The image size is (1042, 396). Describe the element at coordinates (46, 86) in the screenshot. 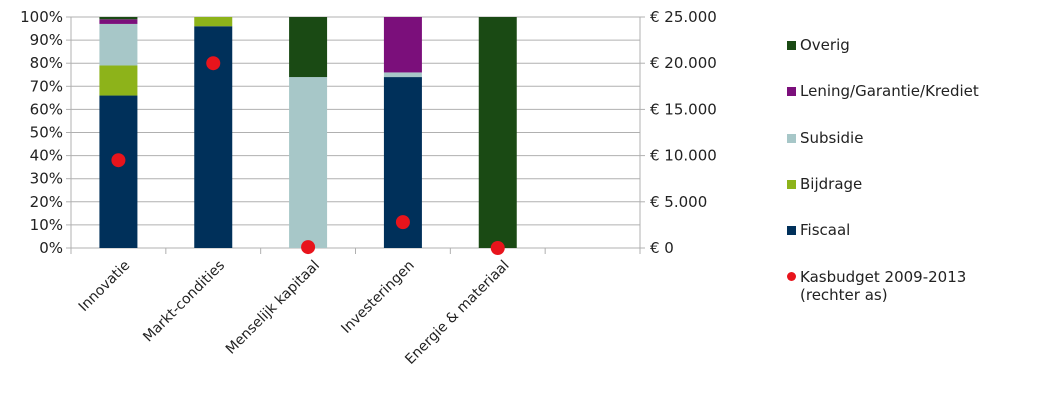

I see `left-axis-tick-label: 70%` at that location.